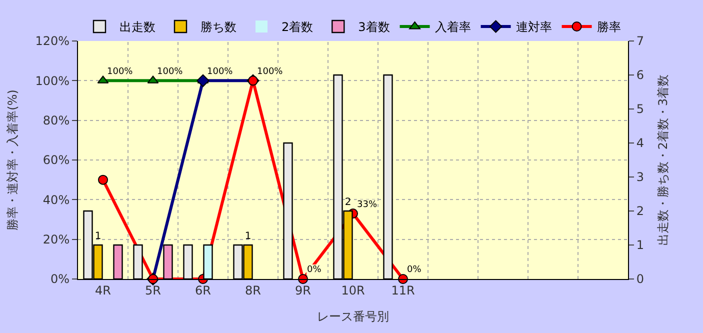 Image resolution: width=703 pixels, height=333 pixels. I want to click on y-tick-label: 100%, so click(52, 81).